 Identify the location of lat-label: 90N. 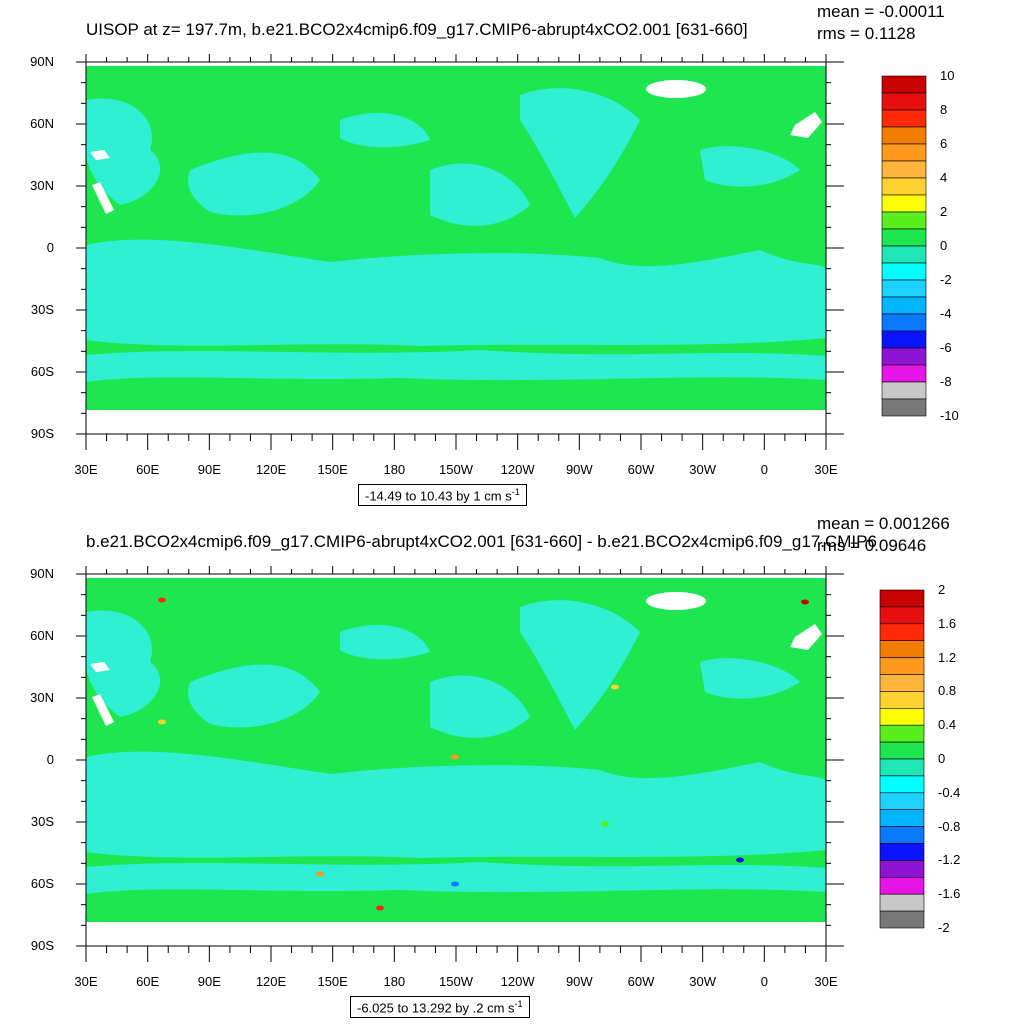
(42, 61).